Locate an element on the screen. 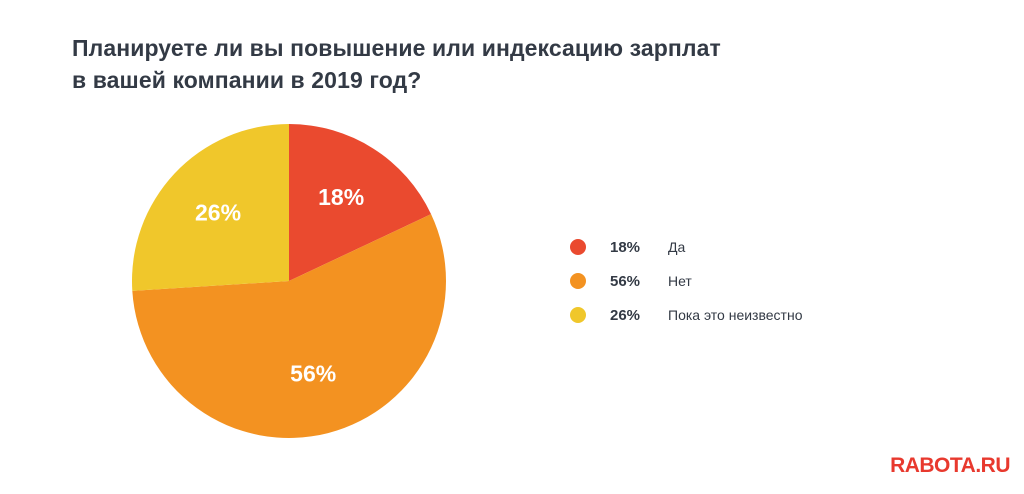 The width and height of the screenshot is (1024, 494). legend-value: 26% is located at coordinates (625, 315).